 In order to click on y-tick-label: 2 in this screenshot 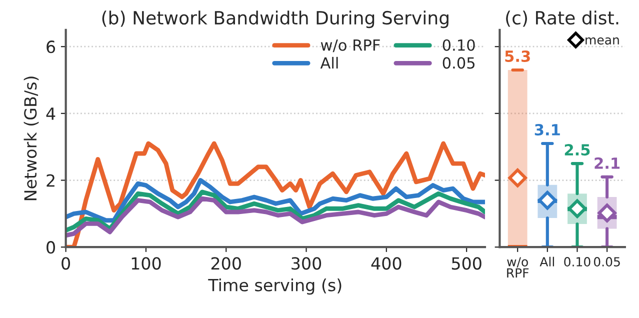, I will do `click(50, 180)`.